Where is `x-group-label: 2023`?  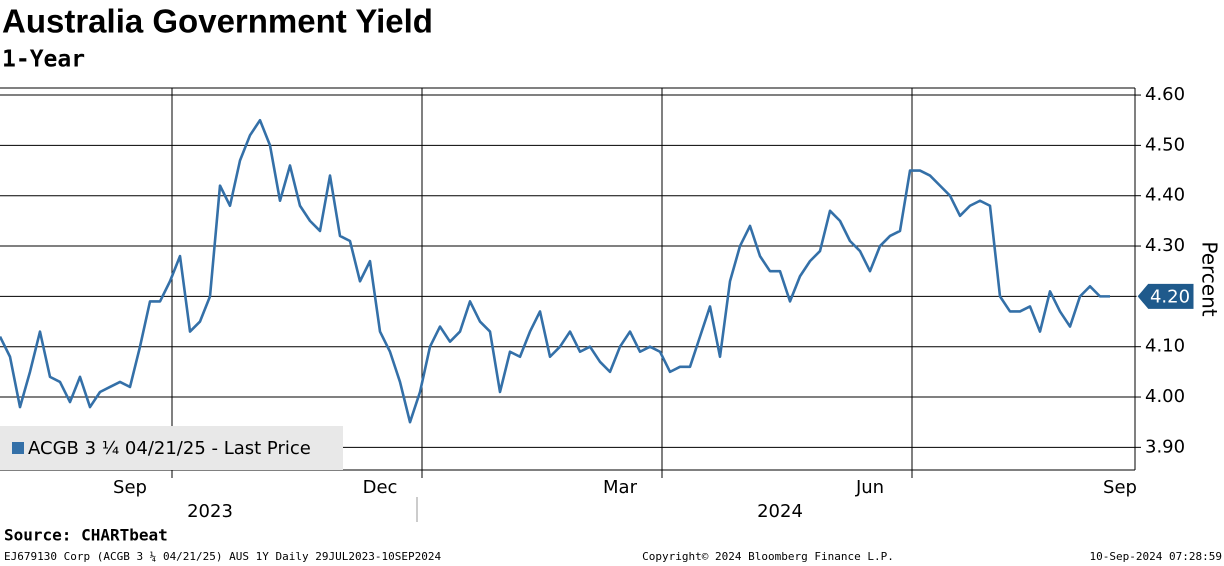 x-group-label: 2023 is located at coordinates (210, 511).